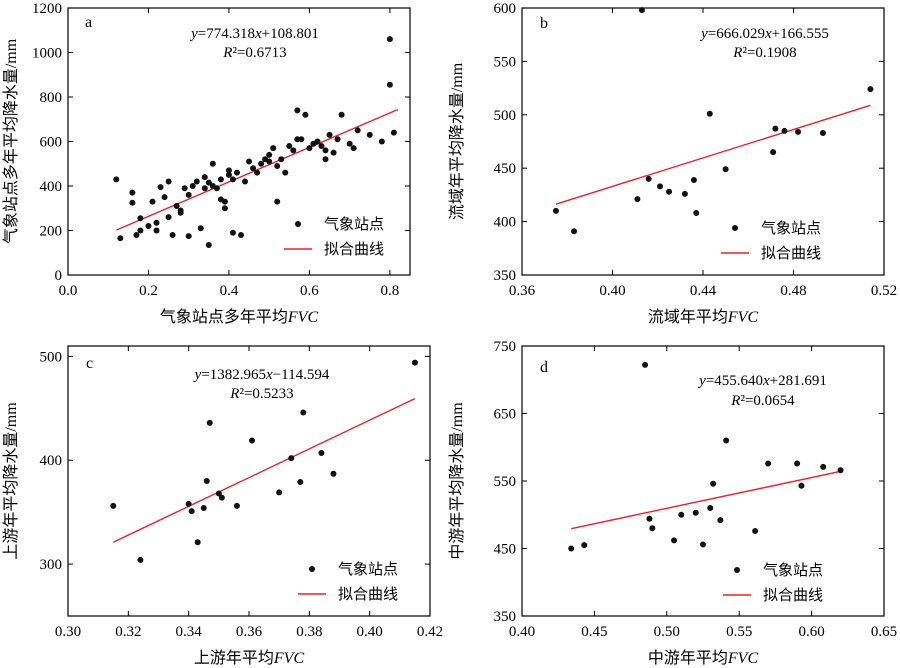 The height and width of the screenshot is (668, 900). I want to click on y-tick-label: 500, so click(505, 116).